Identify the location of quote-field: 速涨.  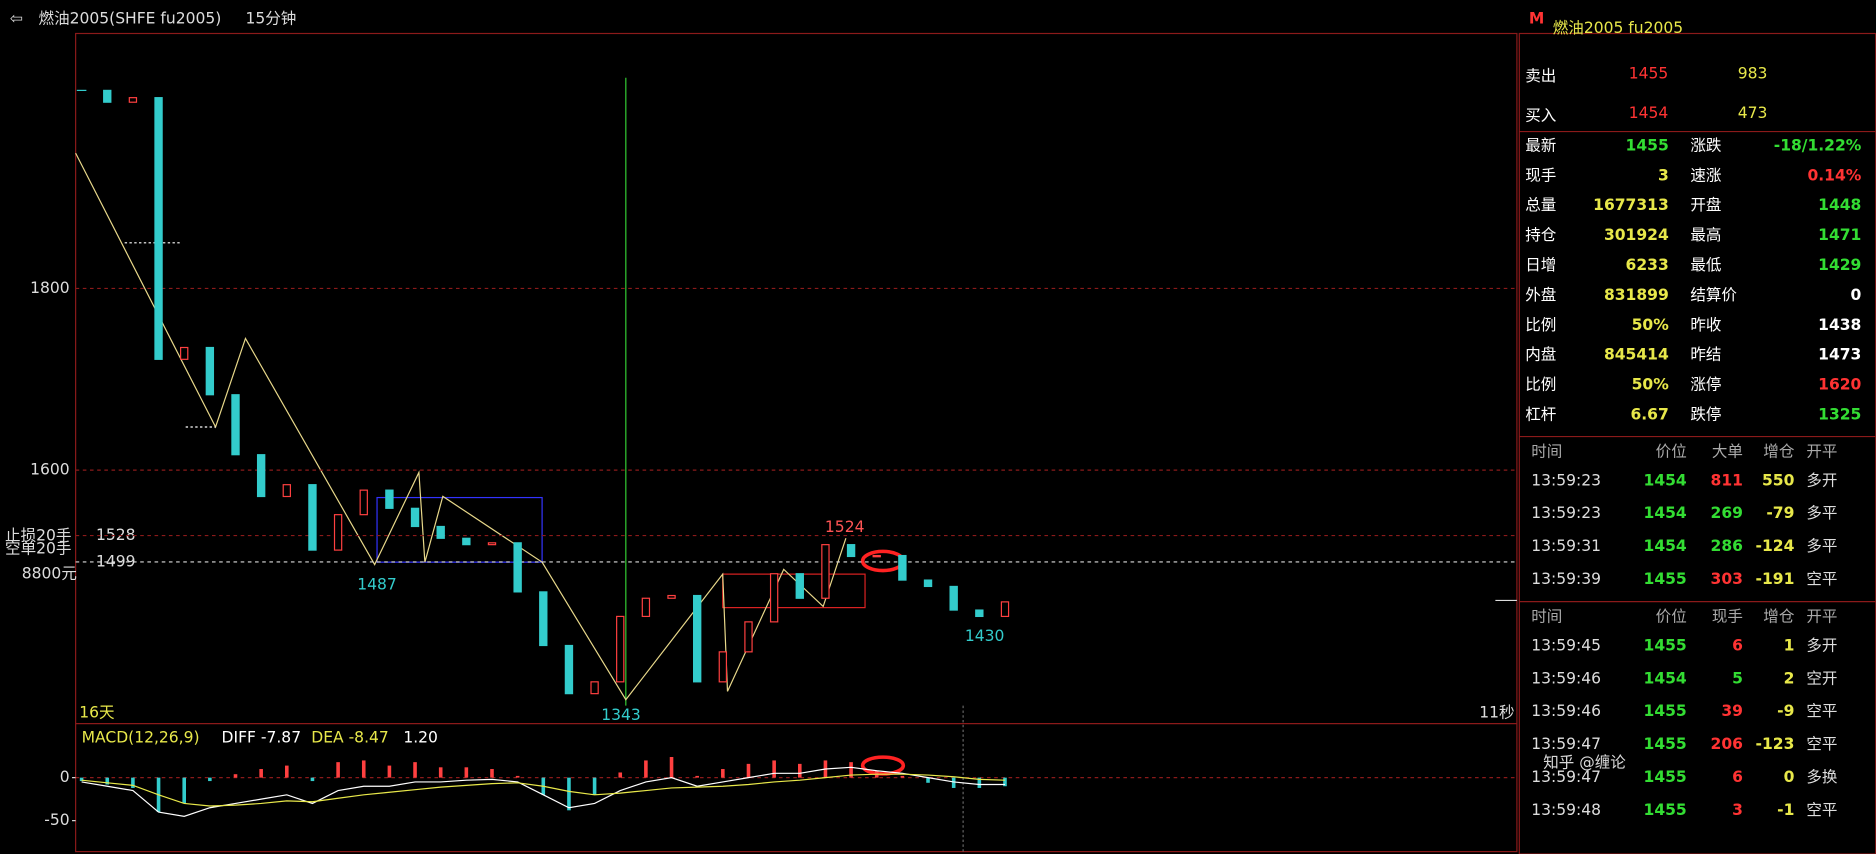
(1706, 175).